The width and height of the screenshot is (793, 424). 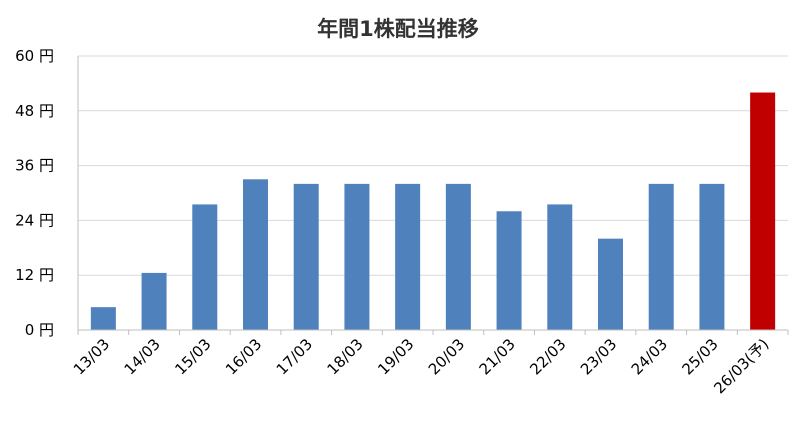 What do you see at coordinates (398, 29) in the screenshot?
I see `chart-title: 年間1株配当推移` at bounding box center [398, 29].